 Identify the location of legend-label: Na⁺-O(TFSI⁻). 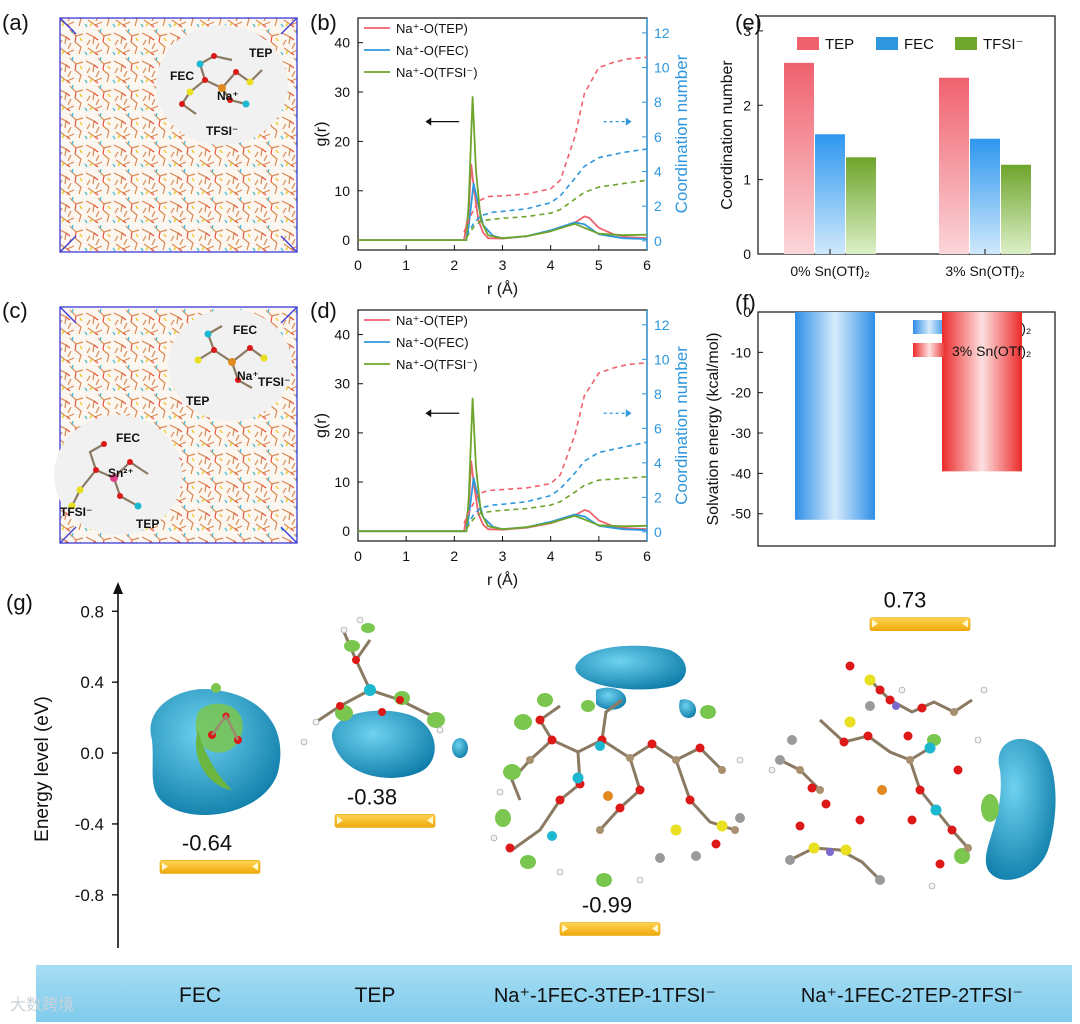
(437, 72).